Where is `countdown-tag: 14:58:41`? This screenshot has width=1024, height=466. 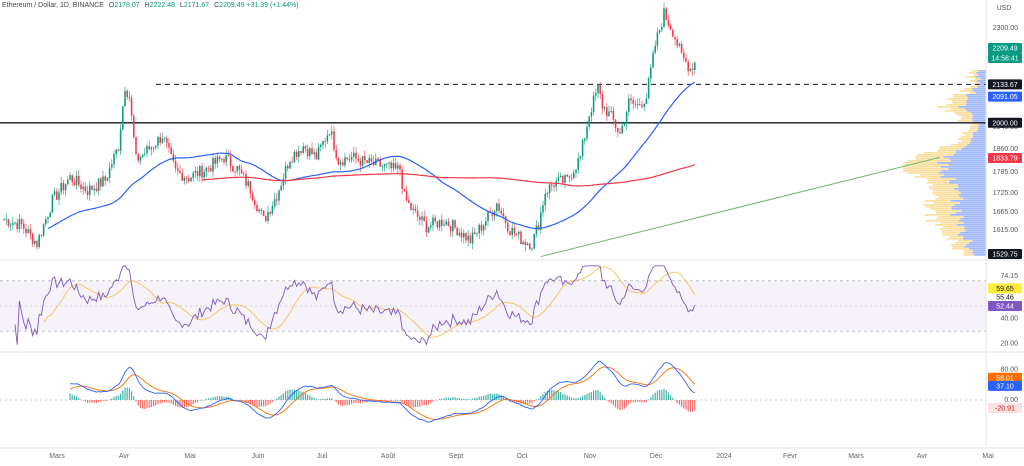 countdown-tag: 14:58:41 is located at coordinates (1004, 59).